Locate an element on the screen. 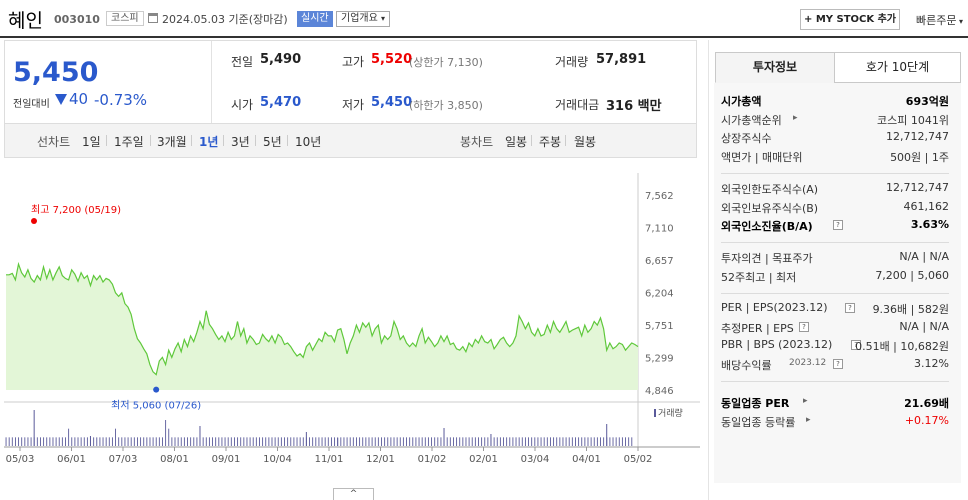  low-value: 5,450 is located at coordinates (392, 102).